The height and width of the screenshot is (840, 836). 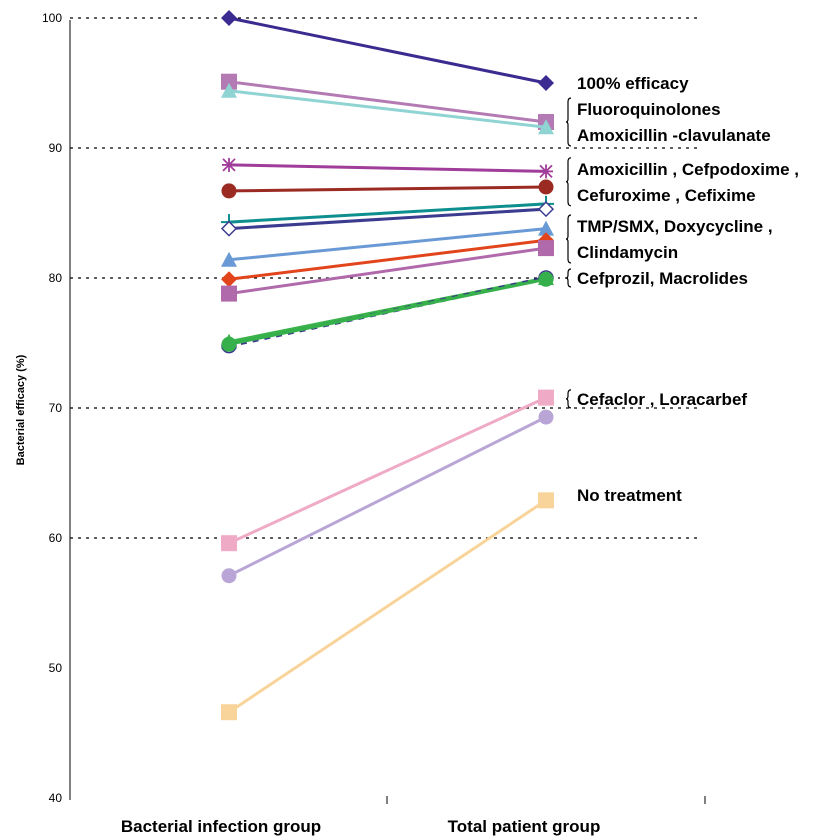 What do you see at coordinates (688, 169) in the screenshot?
I see `annotation-label: Amoxicillin , Cefpodoxime ,` at bounding box center [688, 169].